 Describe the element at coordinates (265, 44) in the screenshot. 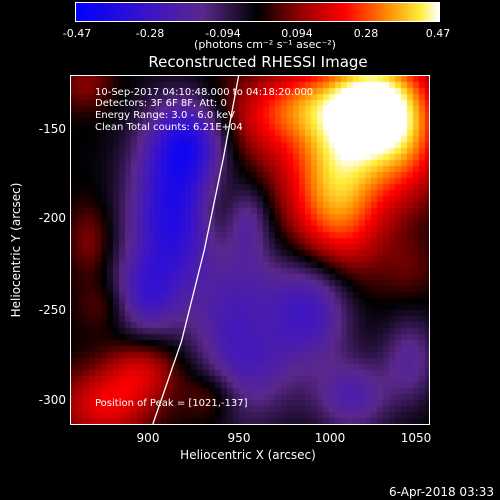

I see `colorbar-units-label: (photons cm⁻² s⁻¹ asec⁻²)` at that location.